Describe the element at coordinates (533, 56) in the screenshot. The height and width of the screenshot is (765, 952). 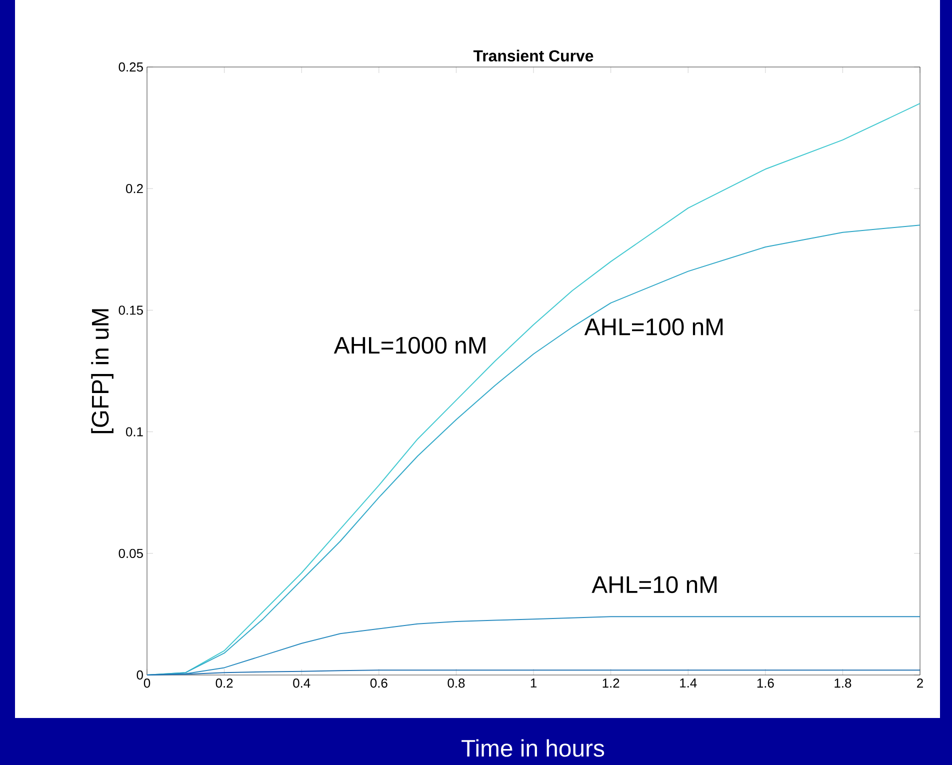
I see `chart-title: Transient Curve` at that location.